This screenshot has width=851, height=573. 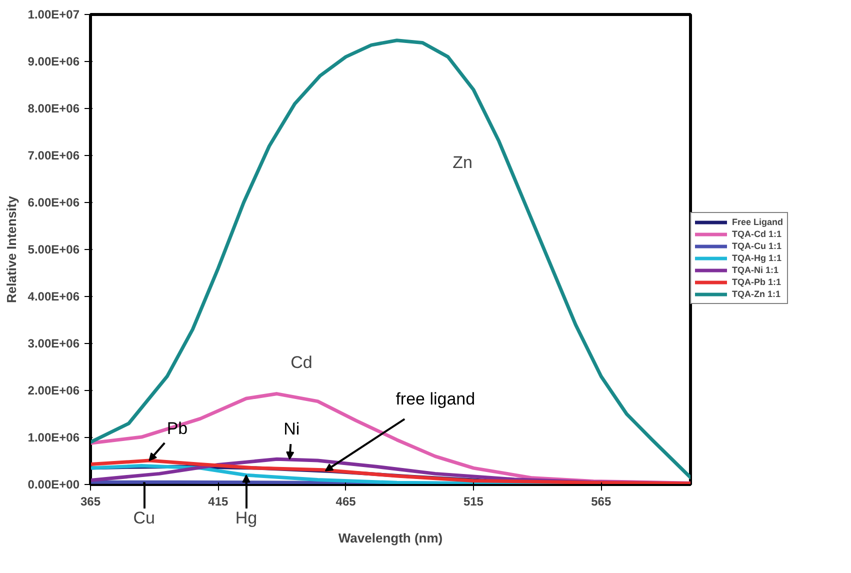 I want to click on annotation: Hg, so click(x=246, y=518).